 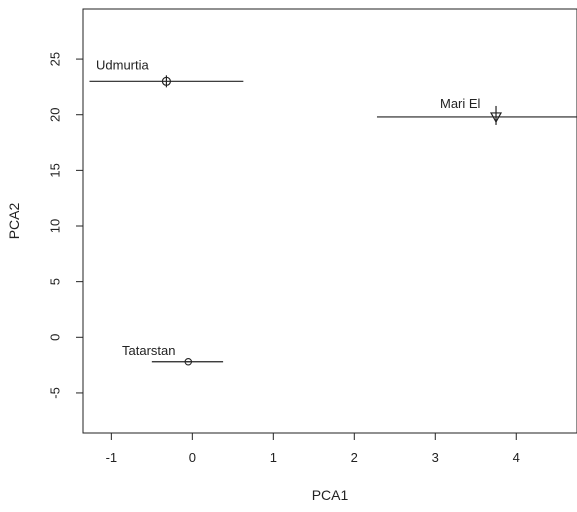 I want to click on point-mari-el: Mari El, so click(x=476, y=110).